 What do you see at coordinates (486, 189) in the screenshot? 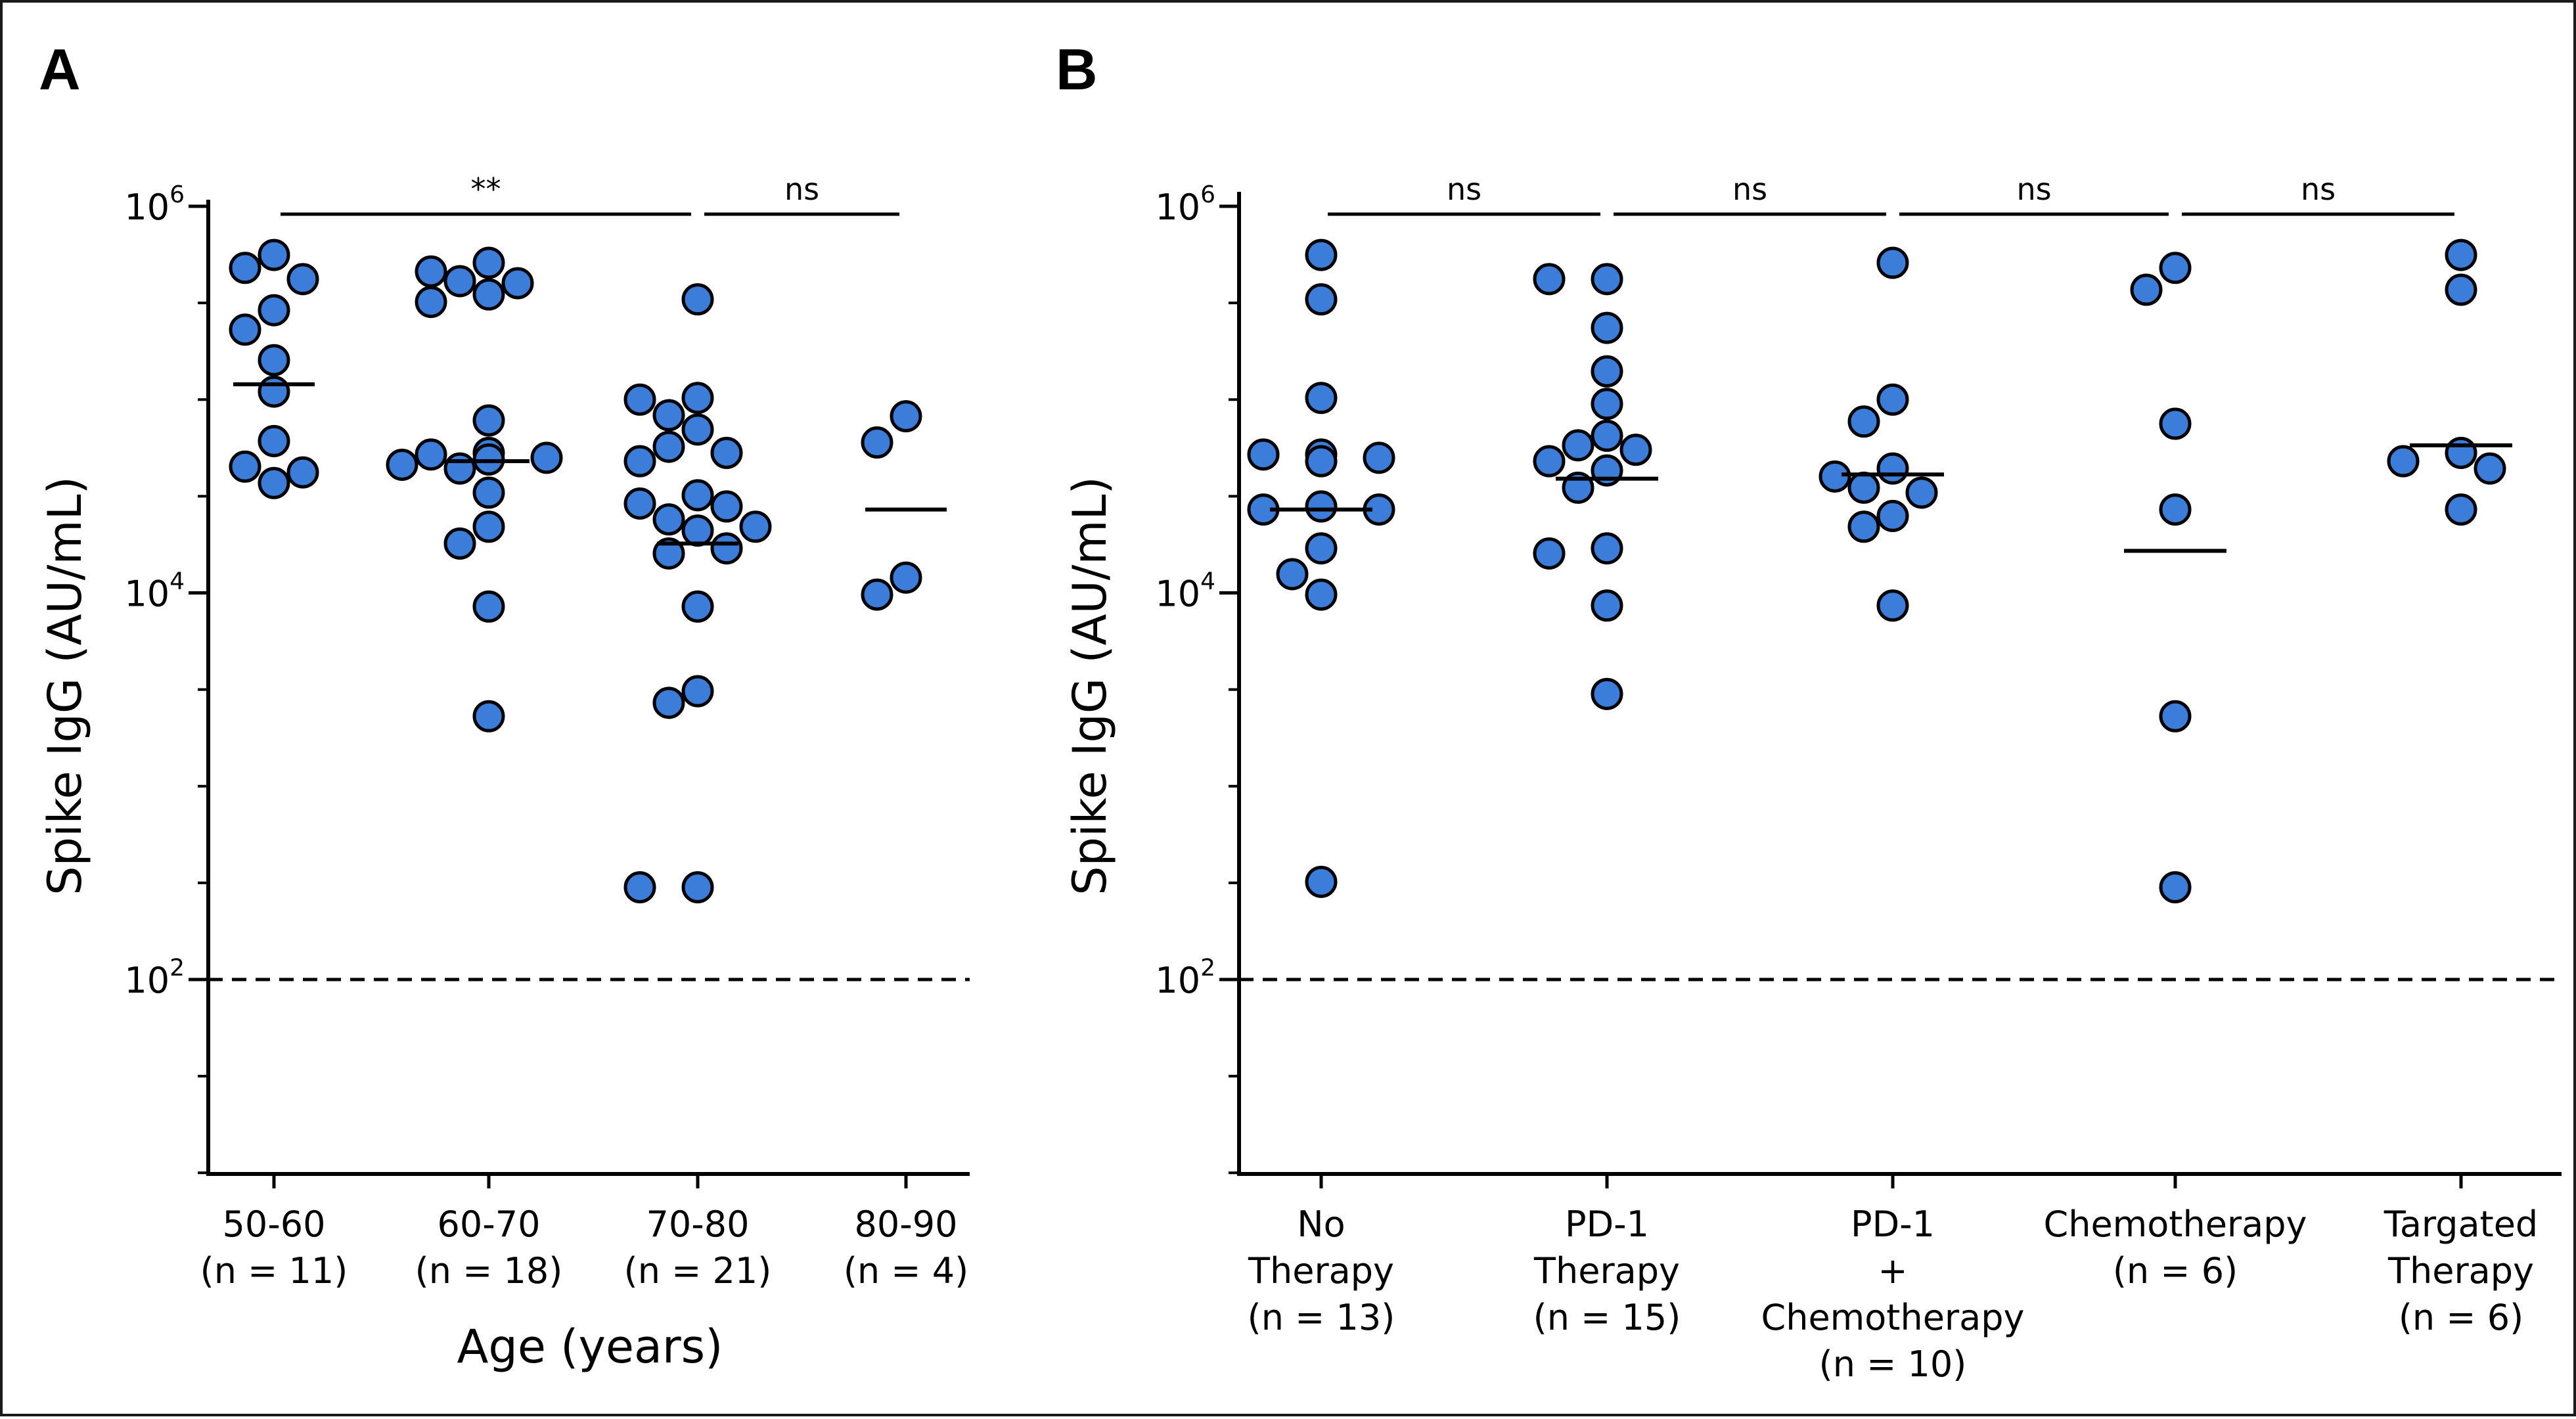
I see `significance-label: **` at bounding box center [486, 189].